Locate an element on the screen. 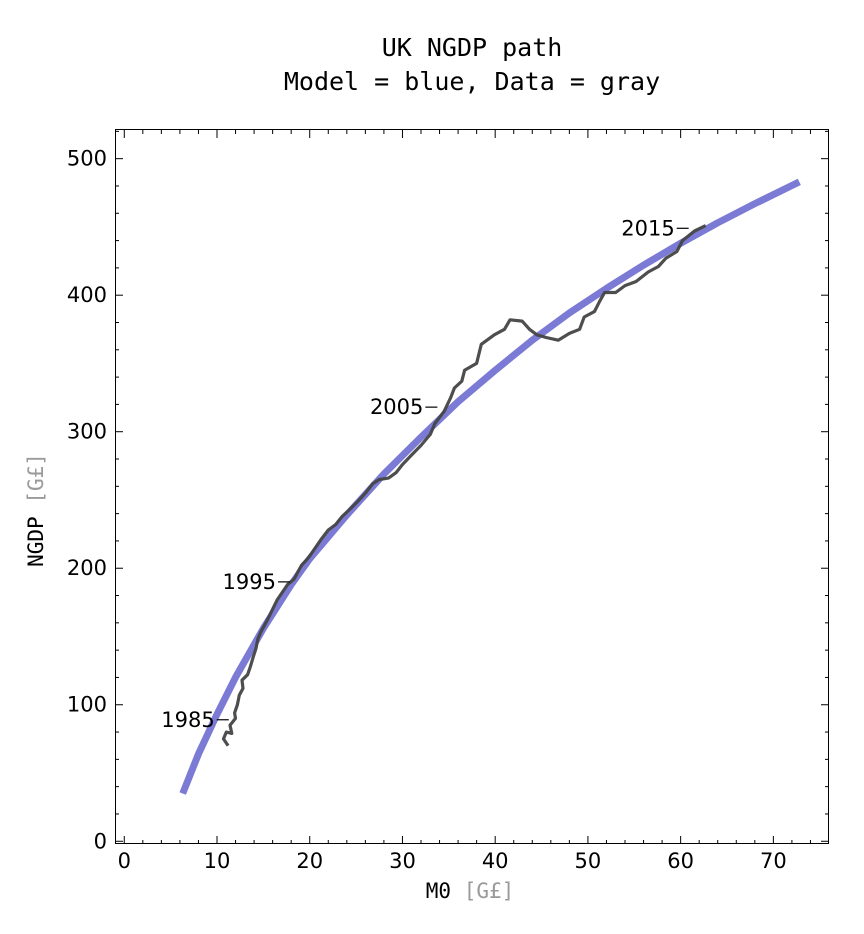 This screenshot has height=934, width=864. y-tick-labels: 0 100 200 300 400 500 is located at coordinates (87, 500).